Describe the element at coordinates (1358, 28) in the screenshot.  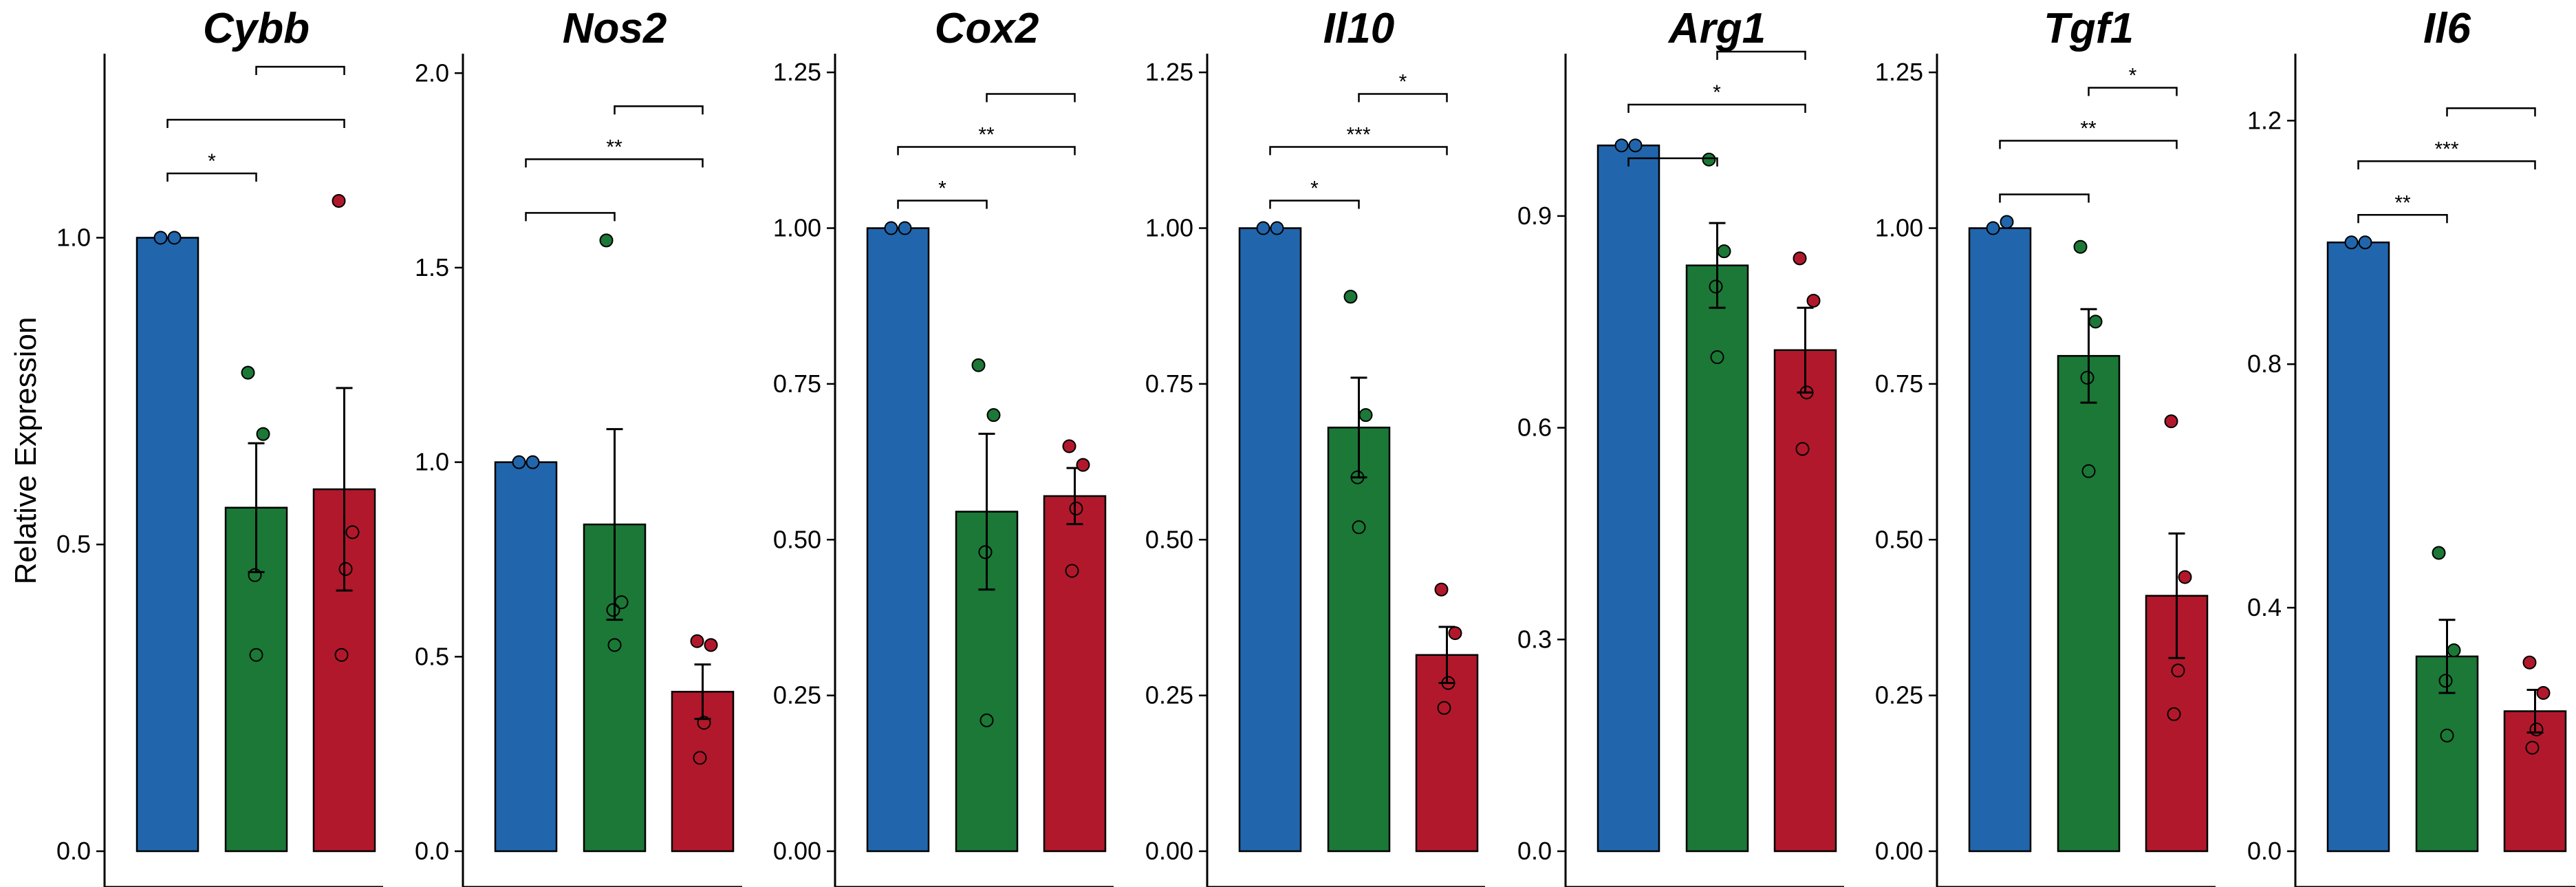
I see `panel-title: Il10` at that location.